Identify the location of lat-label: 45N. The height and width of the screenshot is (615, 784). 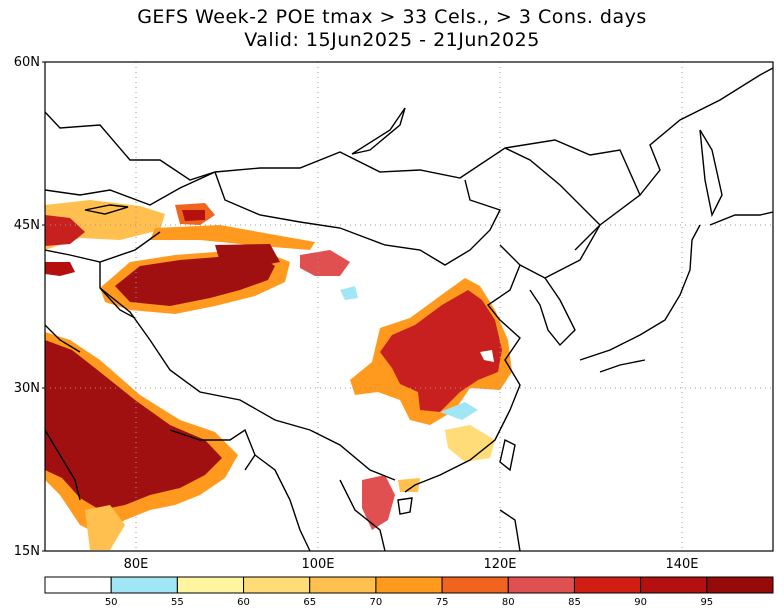
(27, 225).